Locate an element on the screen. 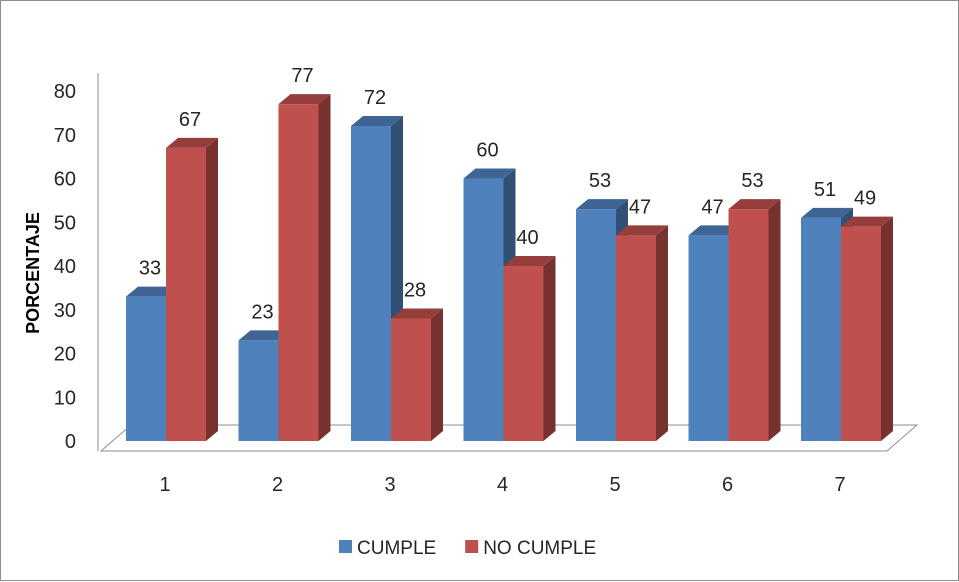  legend-item: NO CUMPLE is located at coordinates (530, 548).